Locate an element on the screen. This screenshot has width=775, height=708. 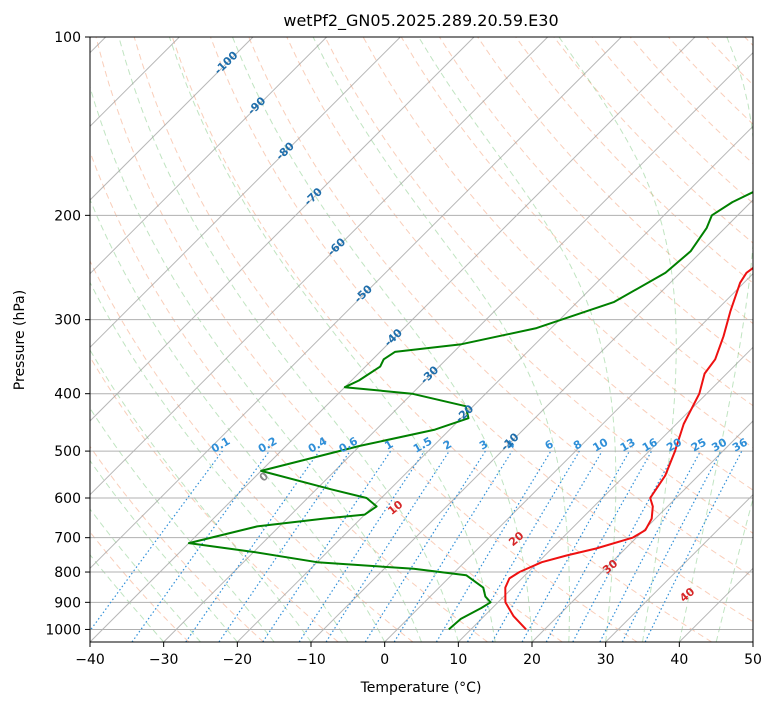
mixing-ratio-label: 25 is located at coordinates (699, 445).